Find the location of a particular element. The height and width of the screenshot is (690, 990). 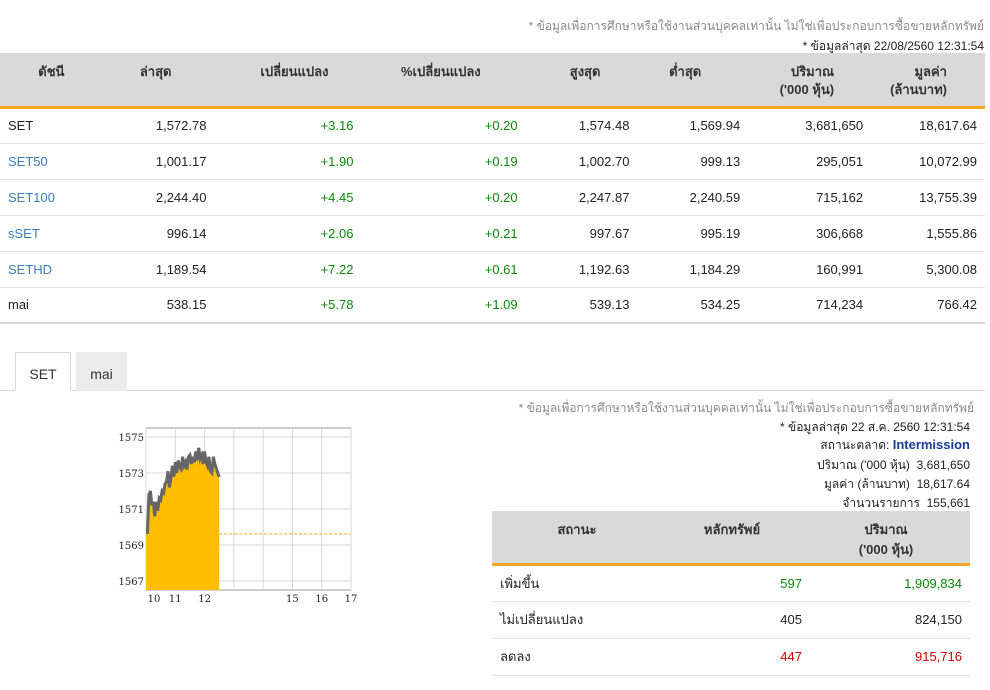

chart-x-tick-label: 12 is located at coordinates (204, 599).